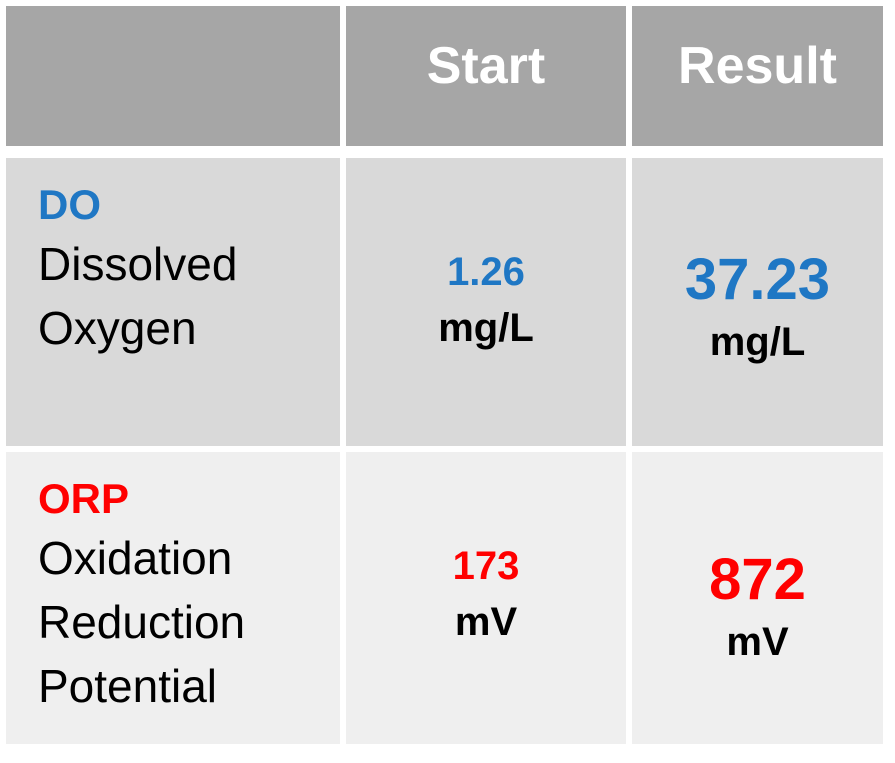  Describe the element at coordinates (757, 342) in the screenshot. I see `row-do-result-unit: mg/L` at that location.